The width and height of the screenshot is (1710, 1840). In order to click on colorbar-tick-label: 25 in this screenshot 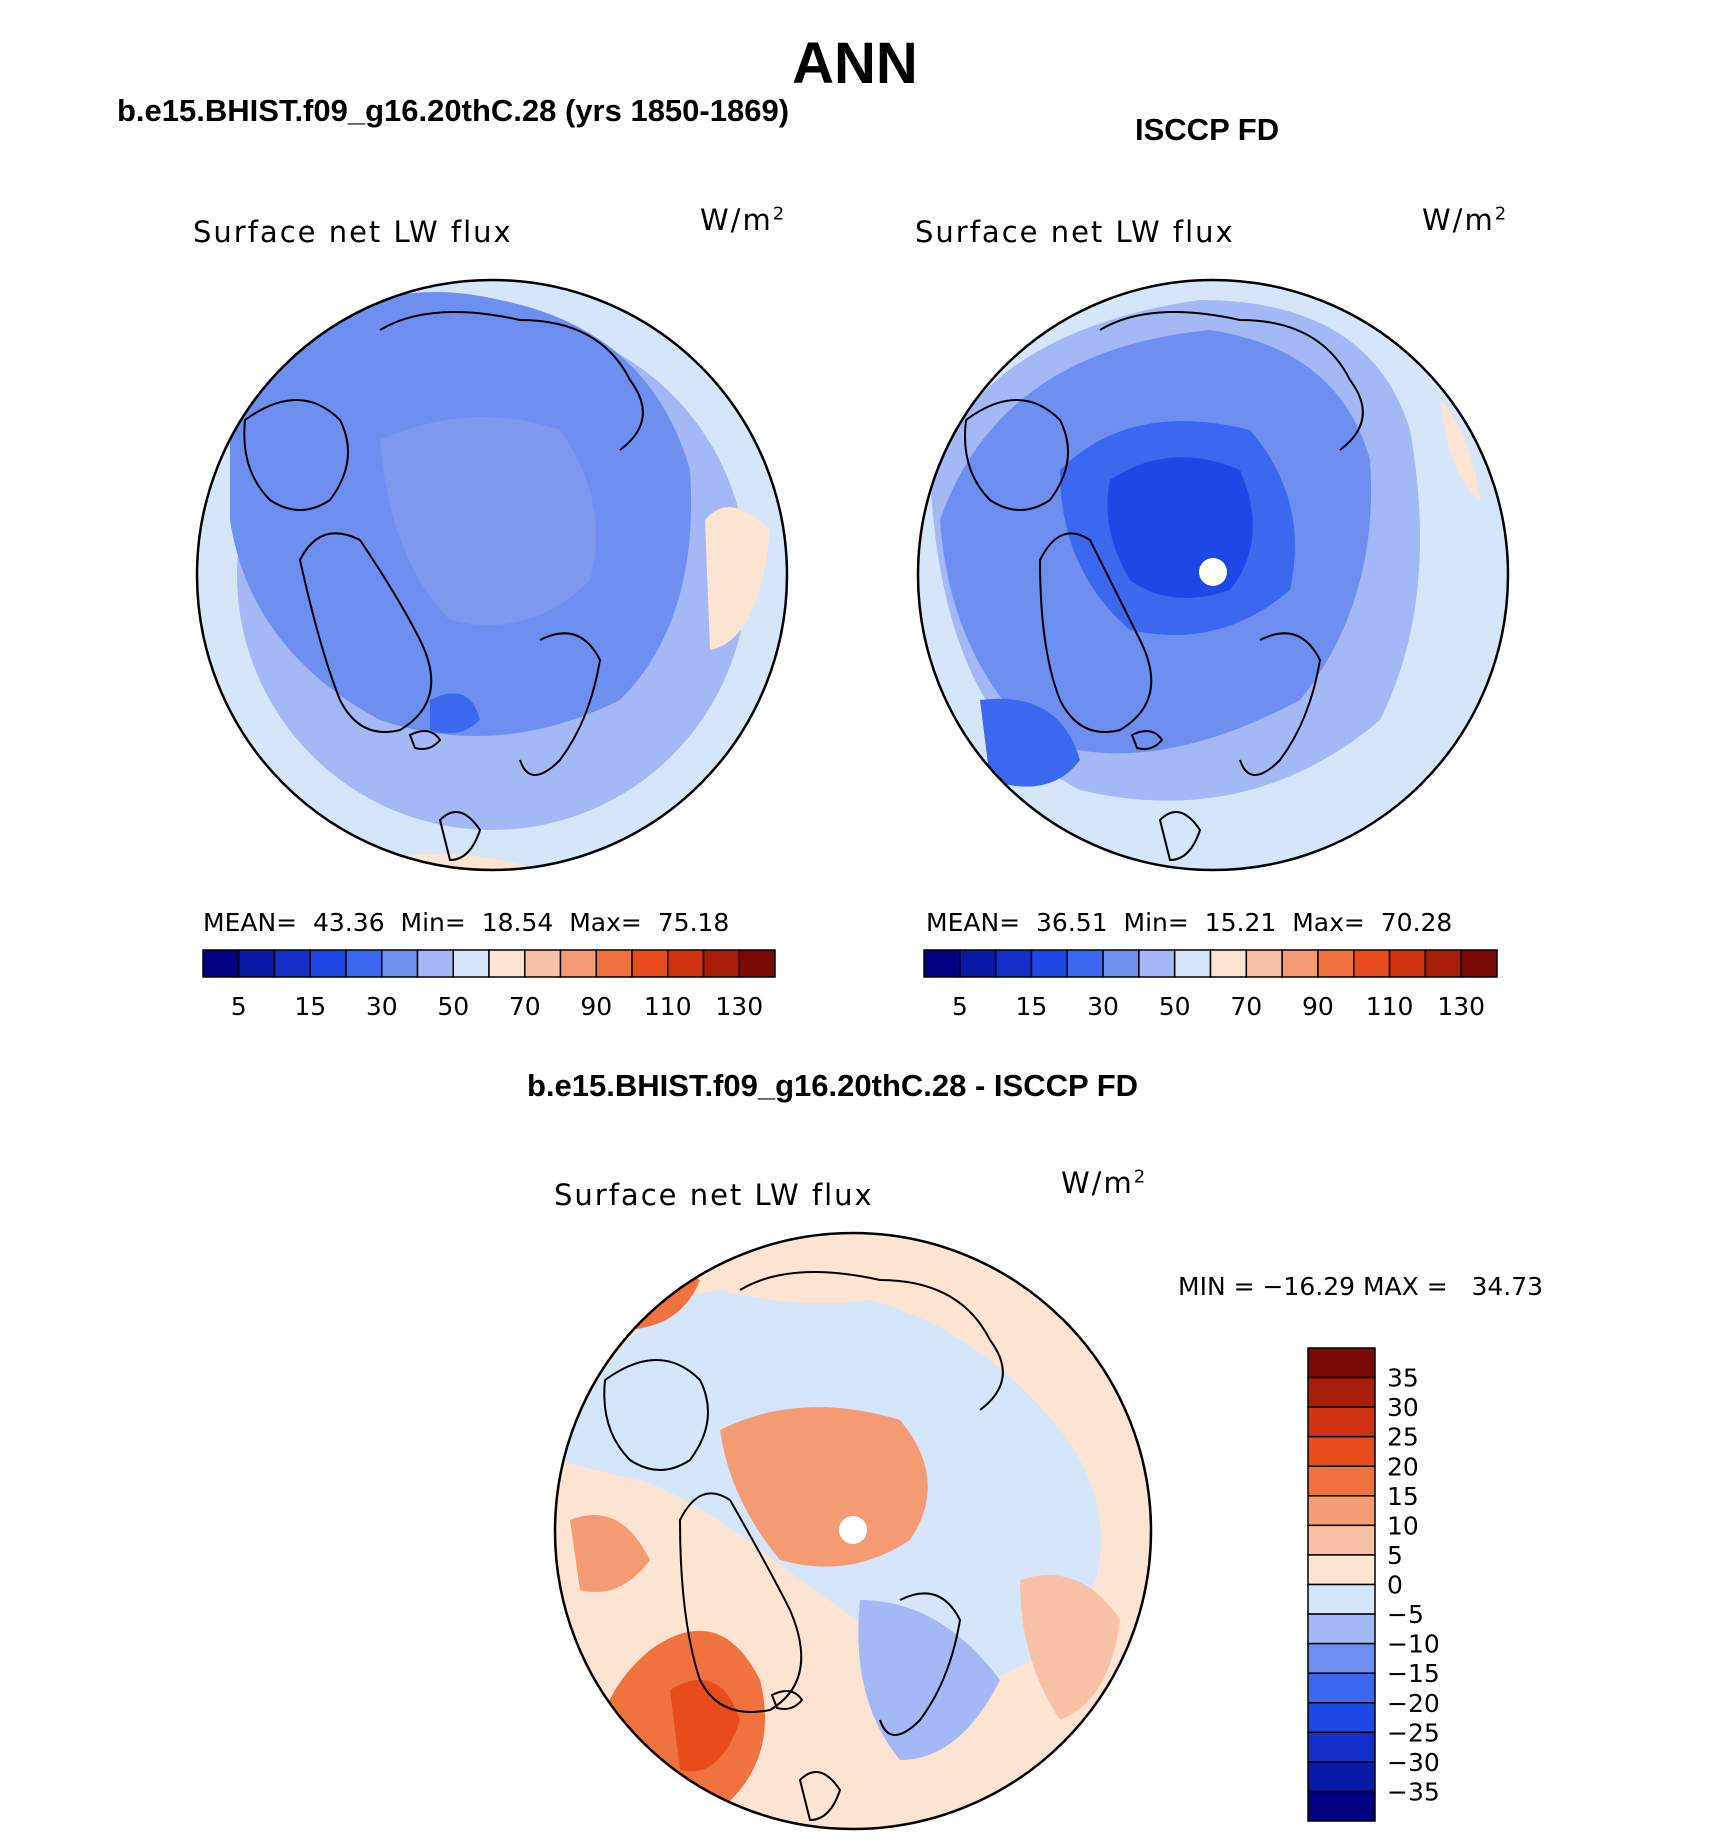, I will do `click(1403, 1437)`.